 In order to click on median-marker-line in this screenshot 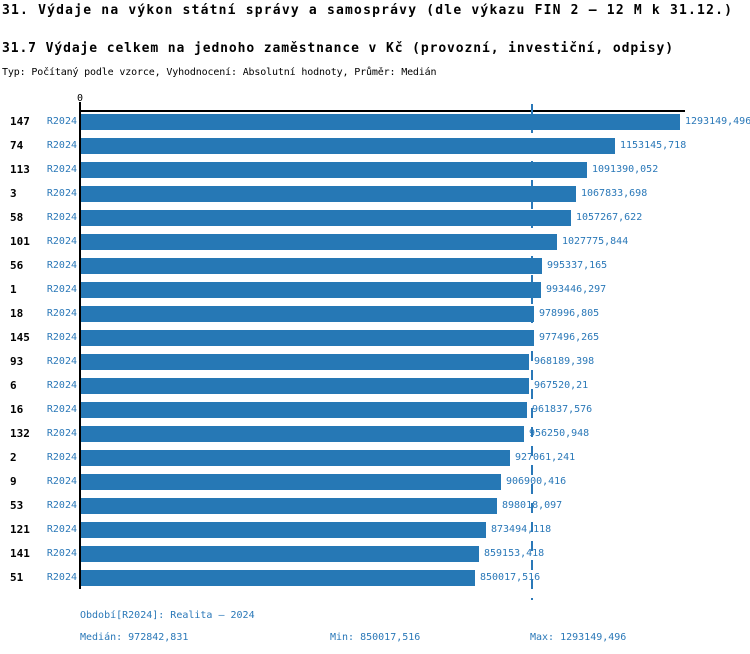, I will do `click(532, 352)`.